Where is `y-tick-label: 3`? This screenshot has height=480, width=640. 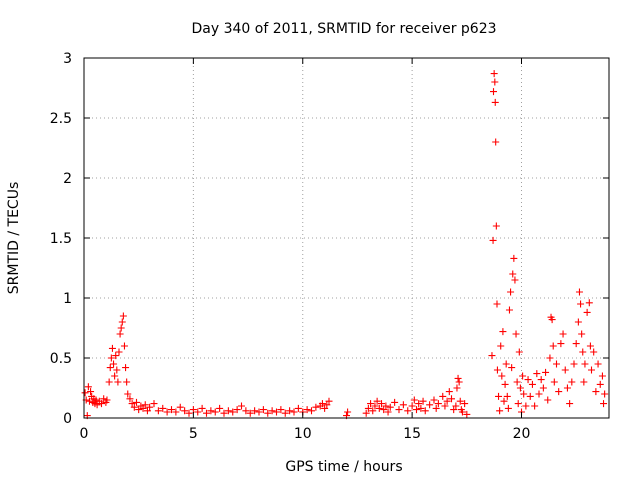 y-tick-label: 3 is located at coordinates (67, 59).